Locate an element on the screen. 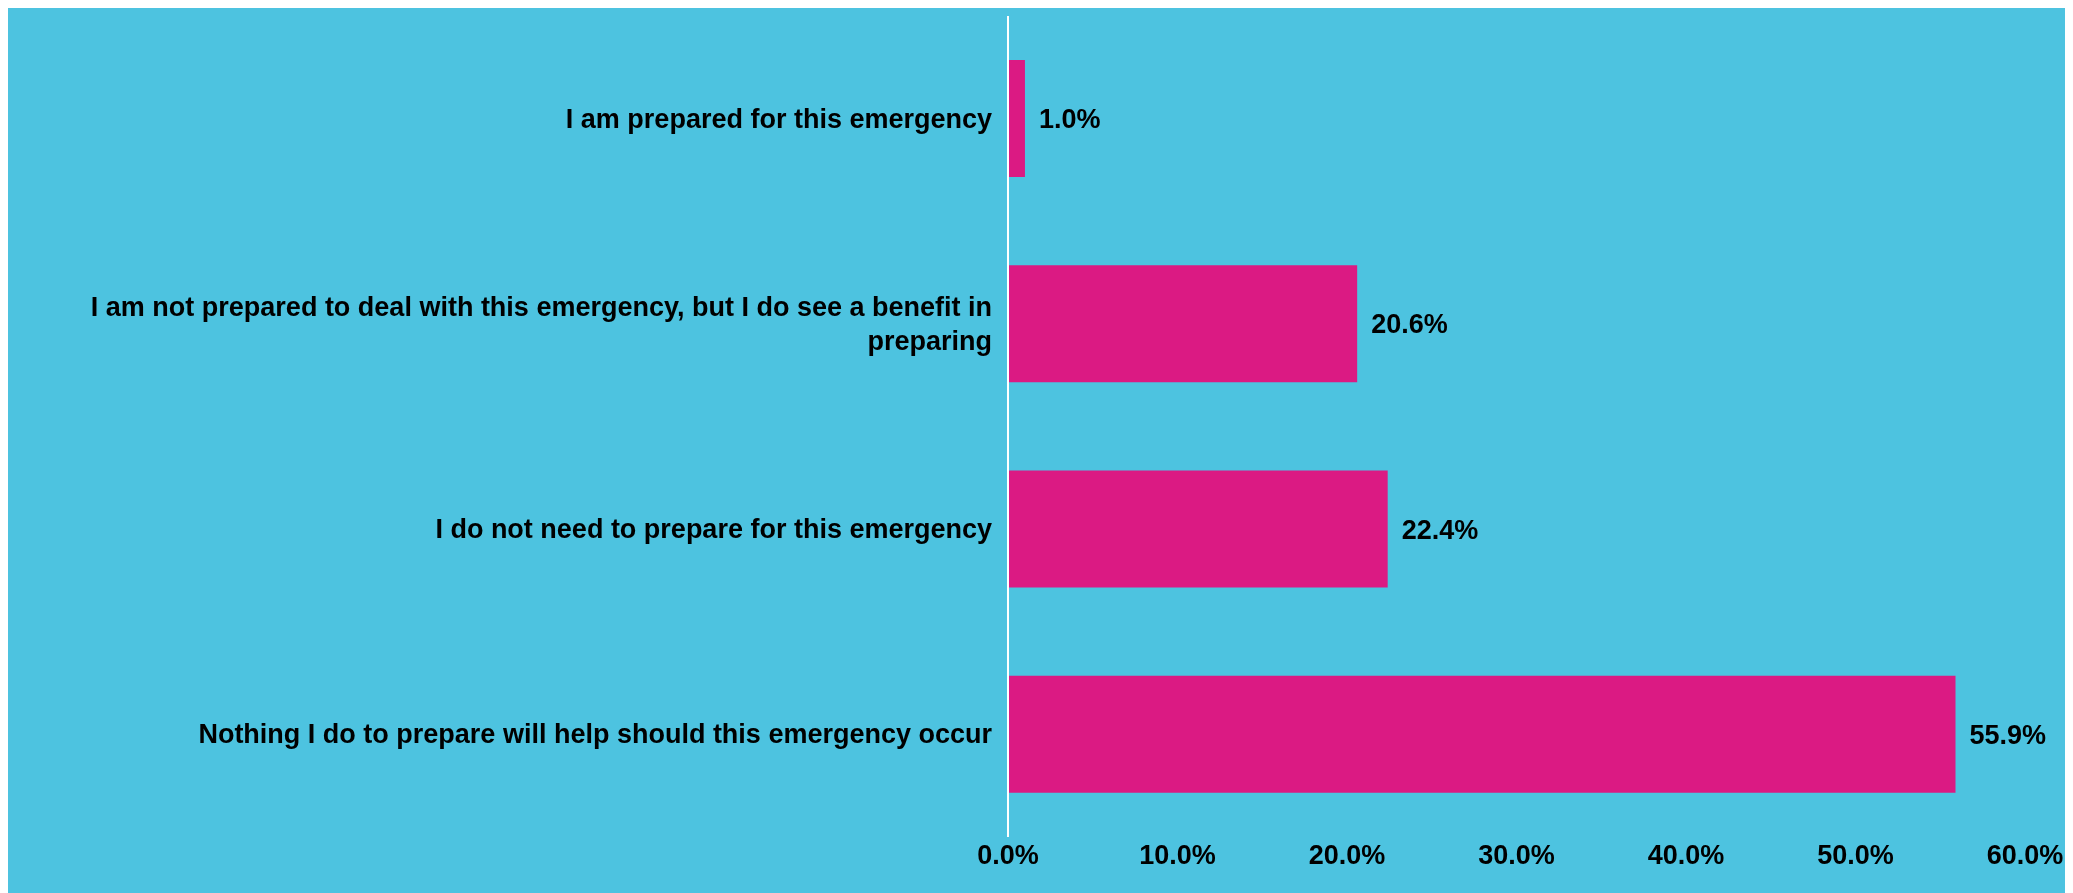 The image size is (2073, 893). data-label: 55.9% is located at coordinates (2008, 734).